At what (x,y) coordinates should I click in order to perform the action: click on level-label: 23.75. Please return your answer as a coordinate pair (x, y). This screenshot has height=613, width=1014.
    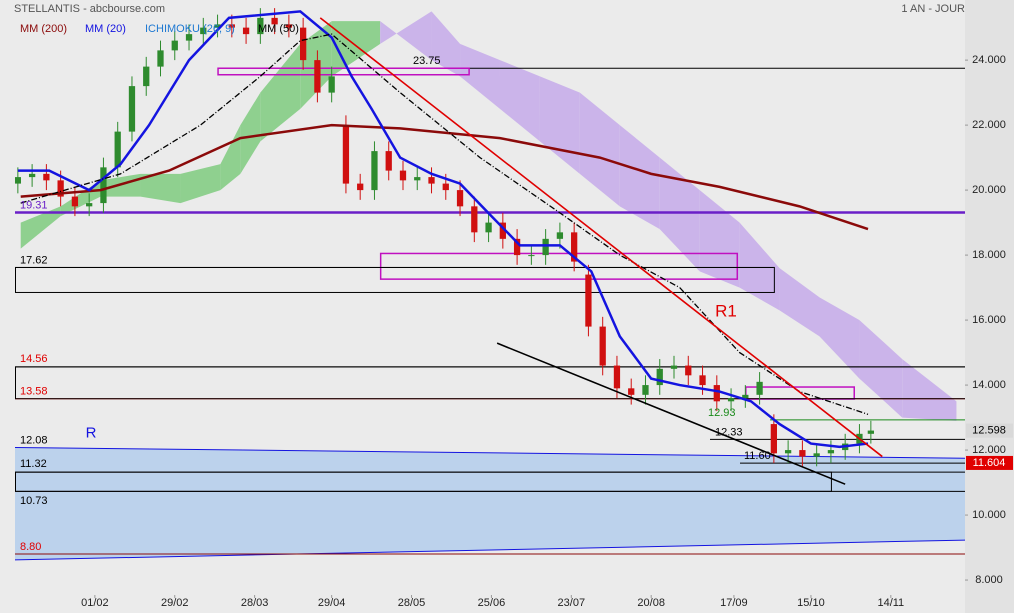
    Looking at the image, I should click on (427, 61).